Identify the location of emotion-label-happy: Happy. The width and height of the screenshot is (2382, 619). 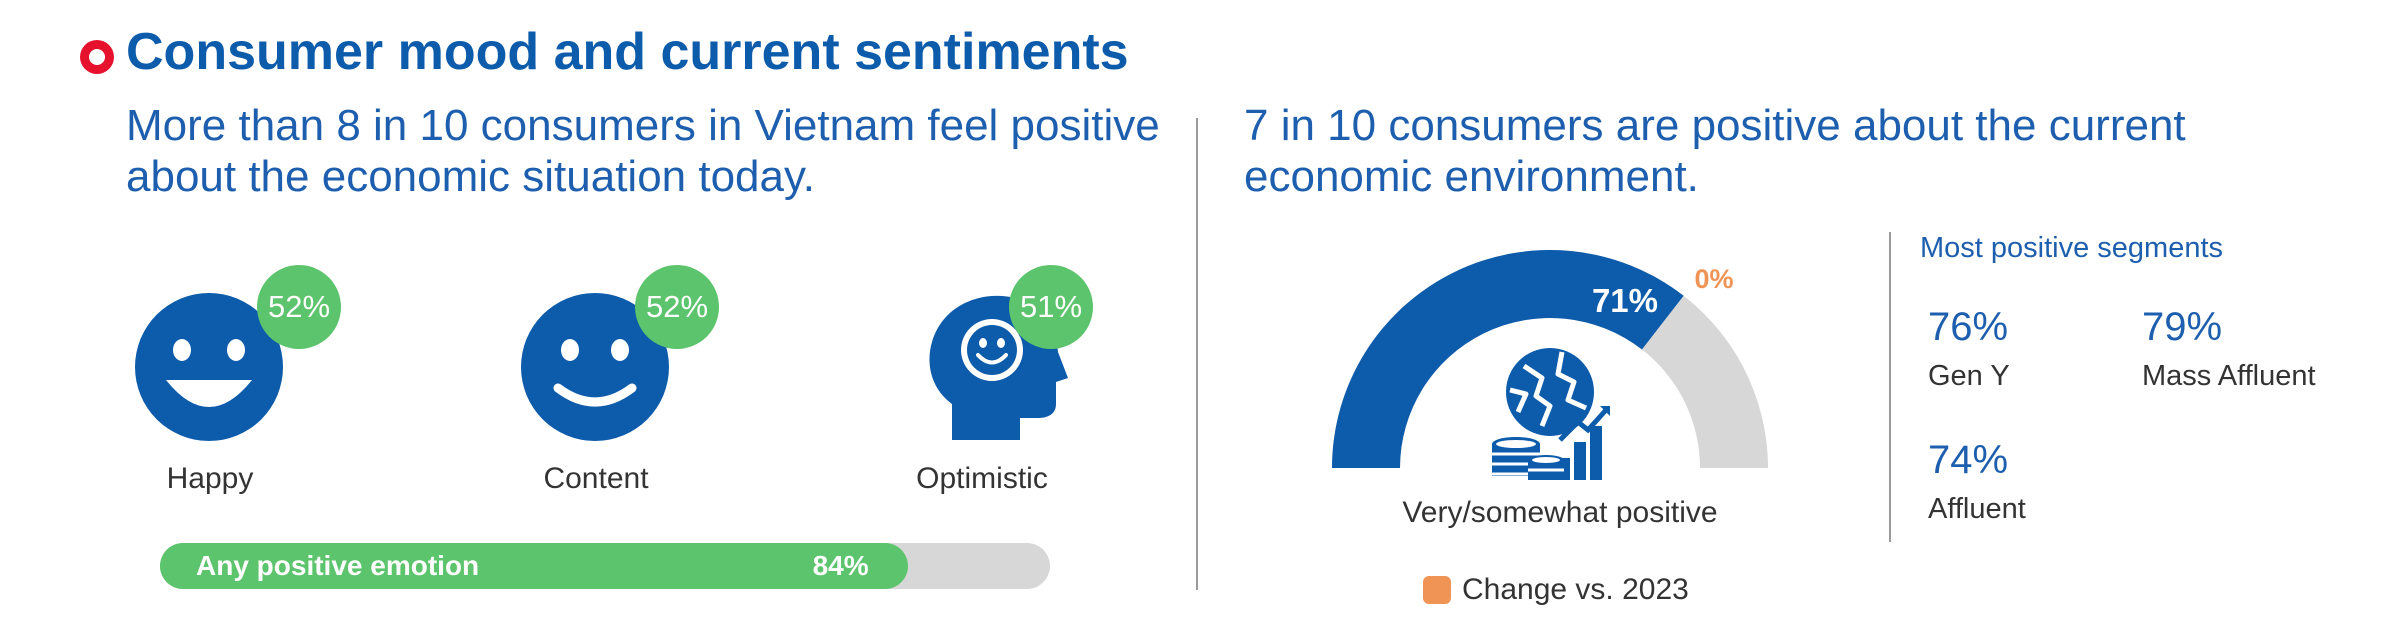
(210, 478).